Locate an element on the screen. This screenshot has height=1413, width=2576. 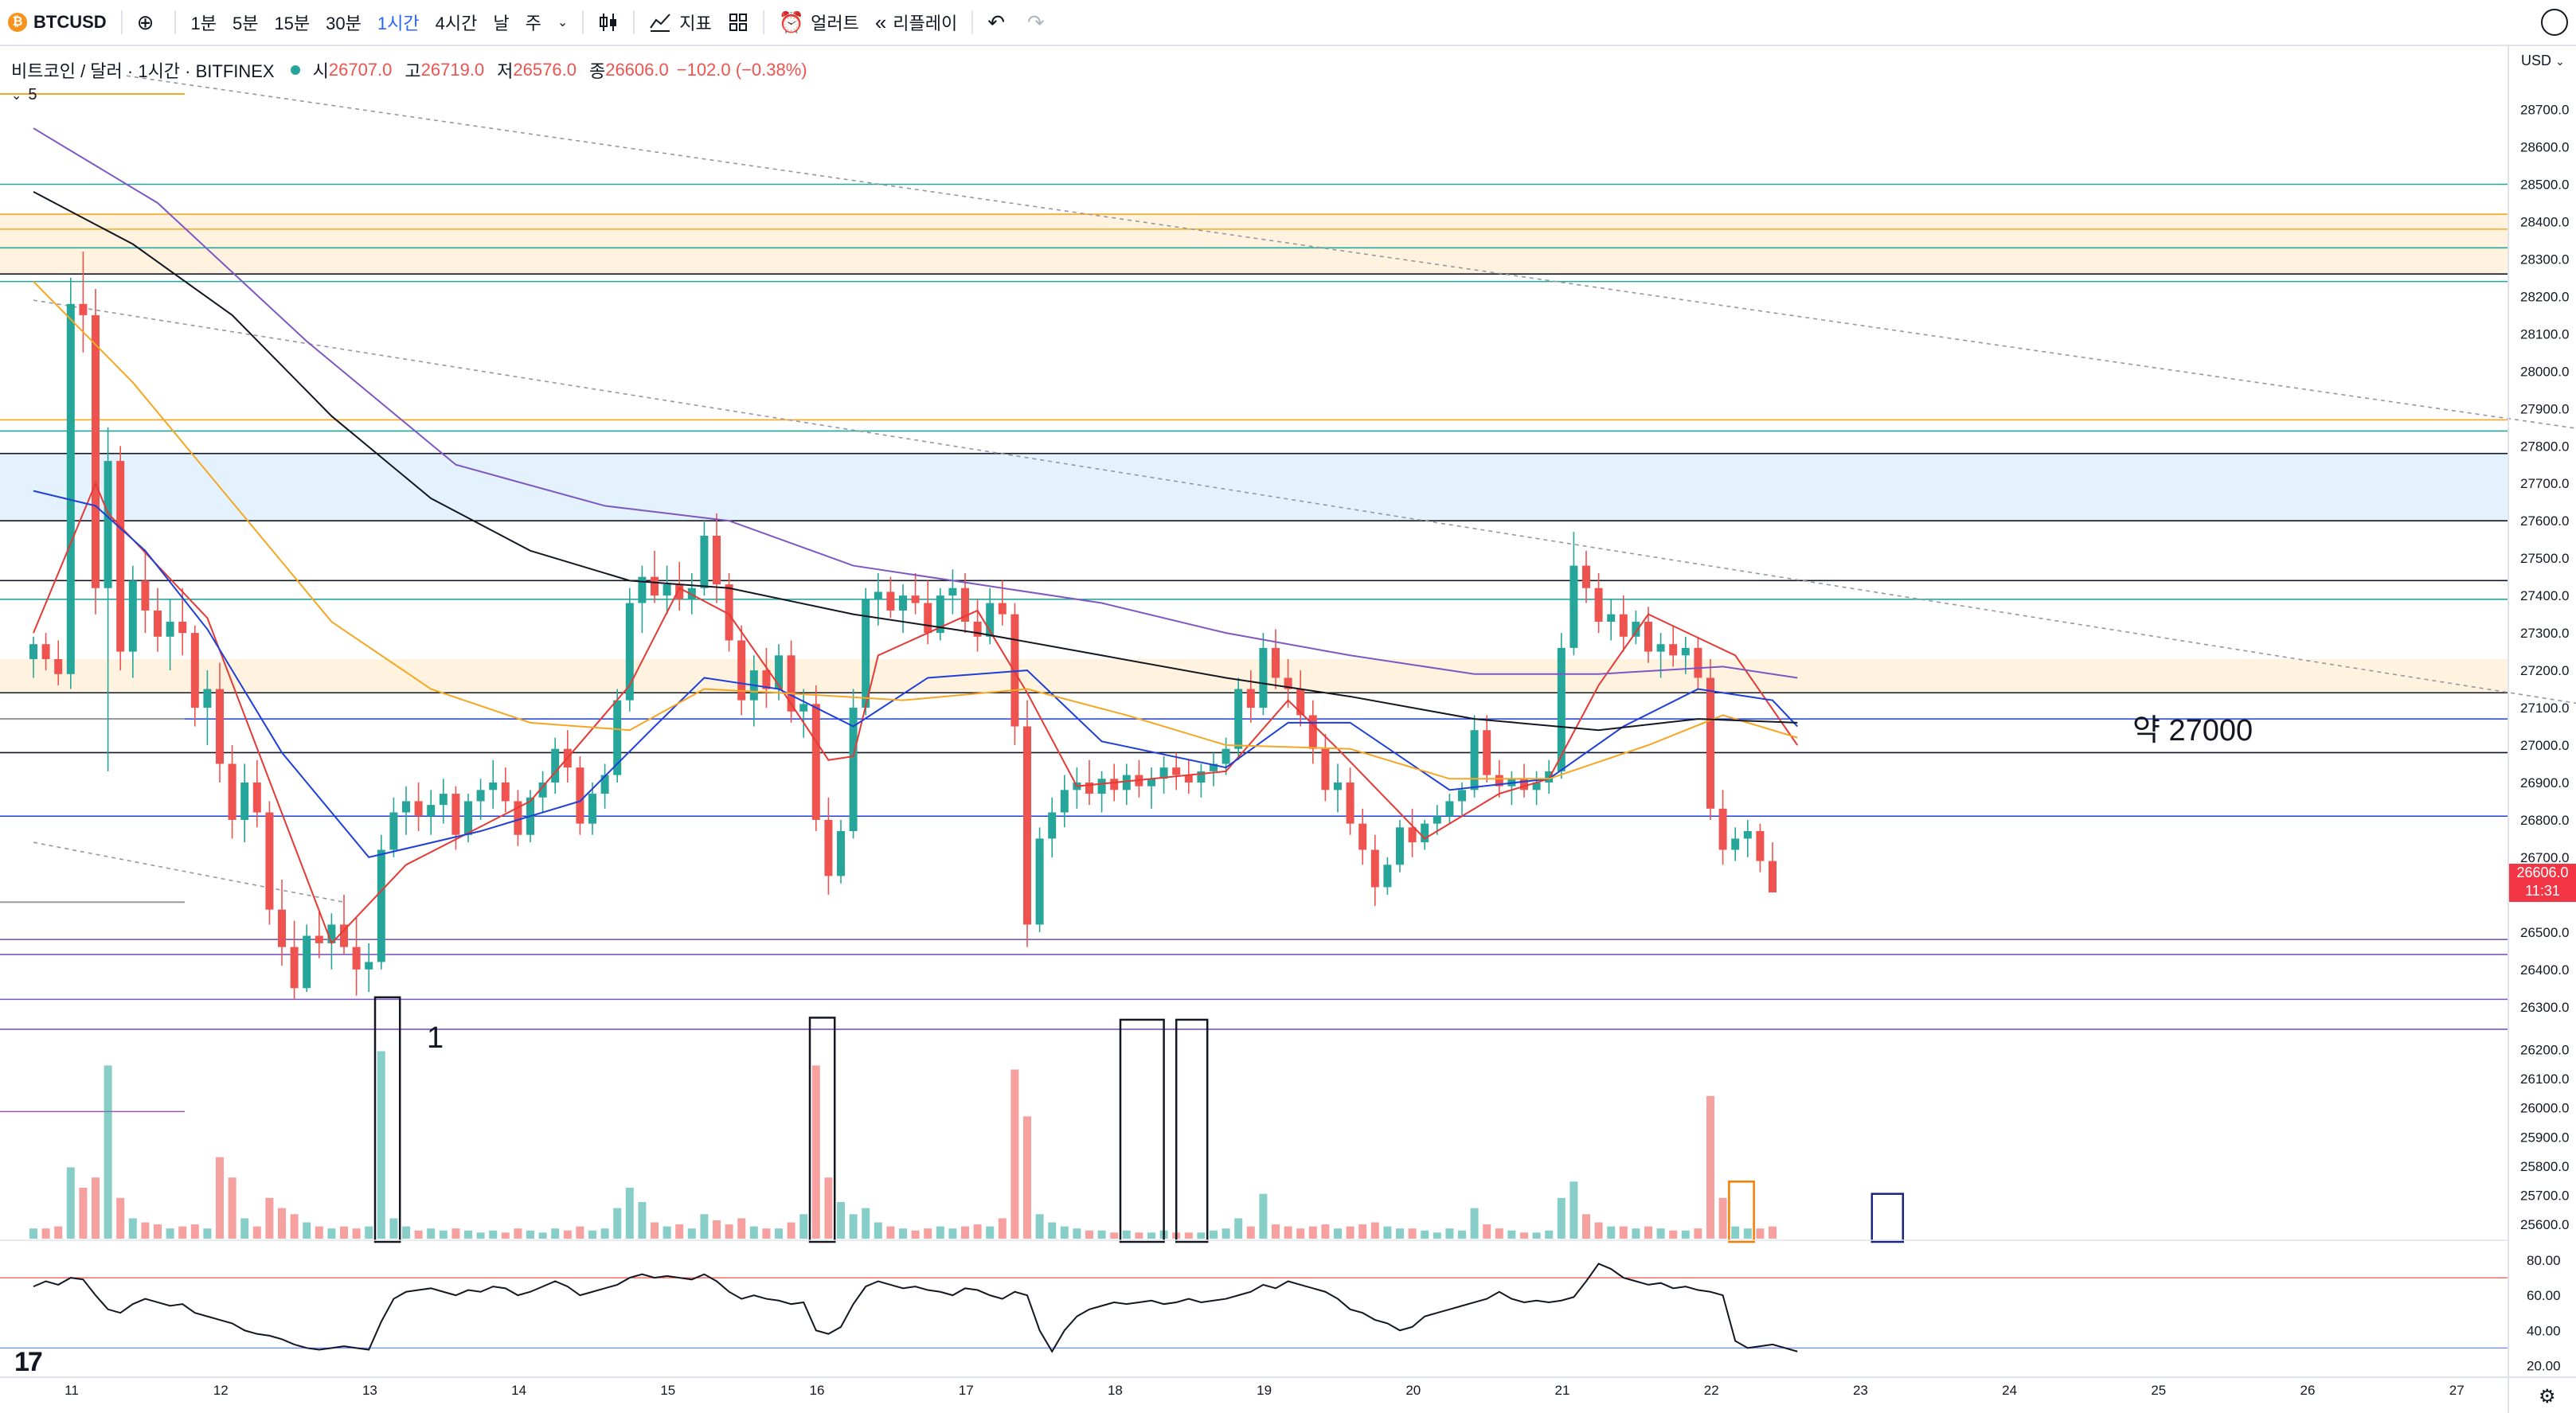
volume-axis-label: 25800.0 is located at coordinates (2544, 1166).